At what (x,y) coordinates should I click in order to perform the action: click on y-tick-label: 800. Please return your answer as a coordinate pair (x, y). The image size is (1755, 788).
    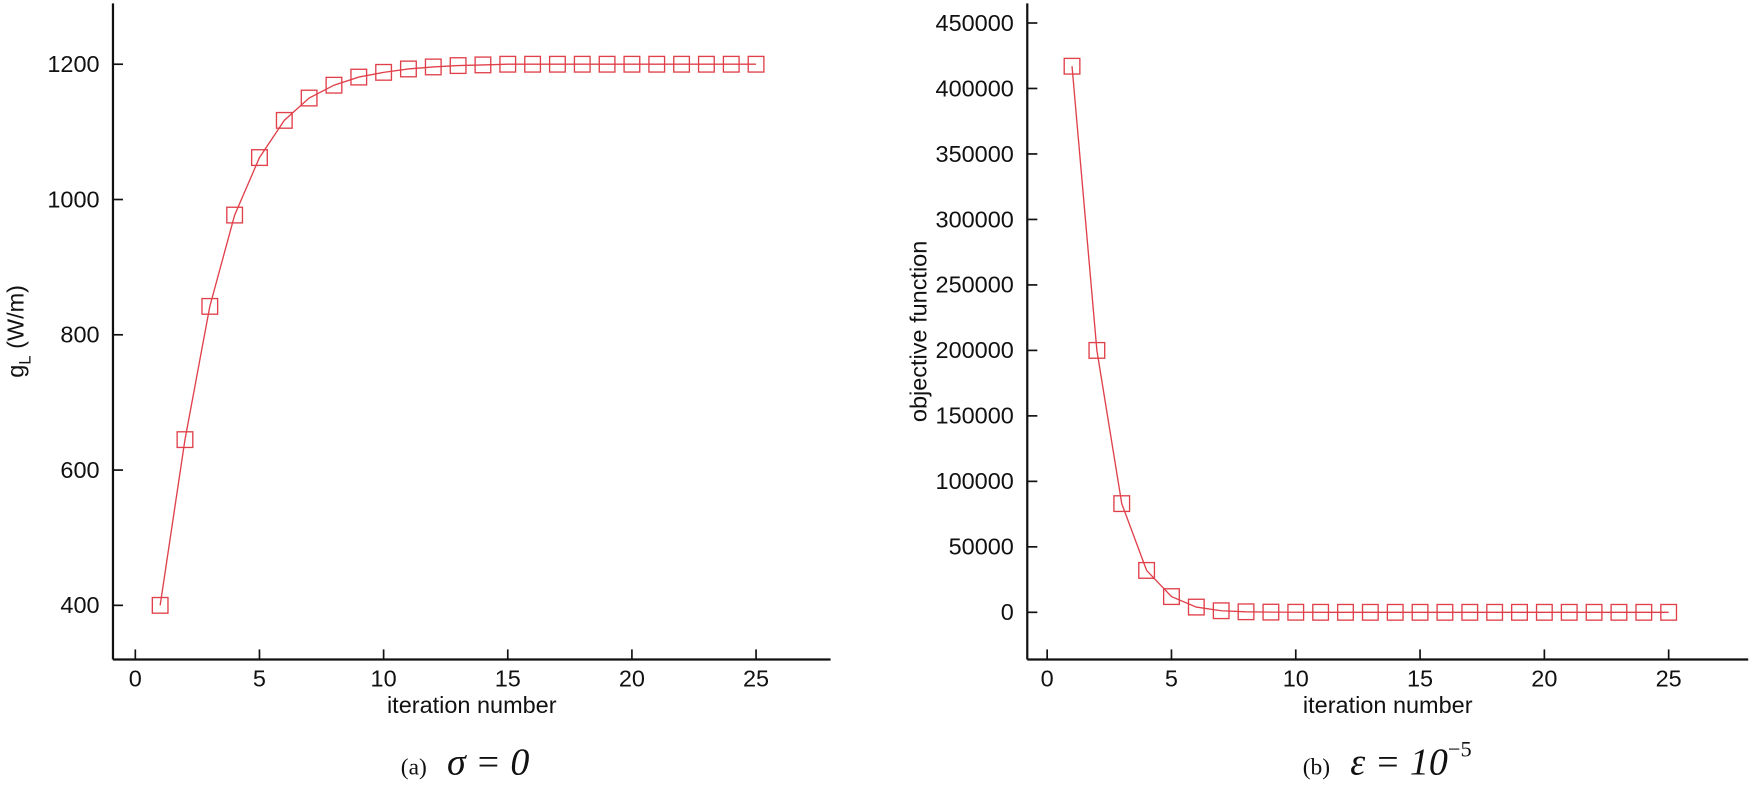
    Looking at the image, I should click on (79, 335).